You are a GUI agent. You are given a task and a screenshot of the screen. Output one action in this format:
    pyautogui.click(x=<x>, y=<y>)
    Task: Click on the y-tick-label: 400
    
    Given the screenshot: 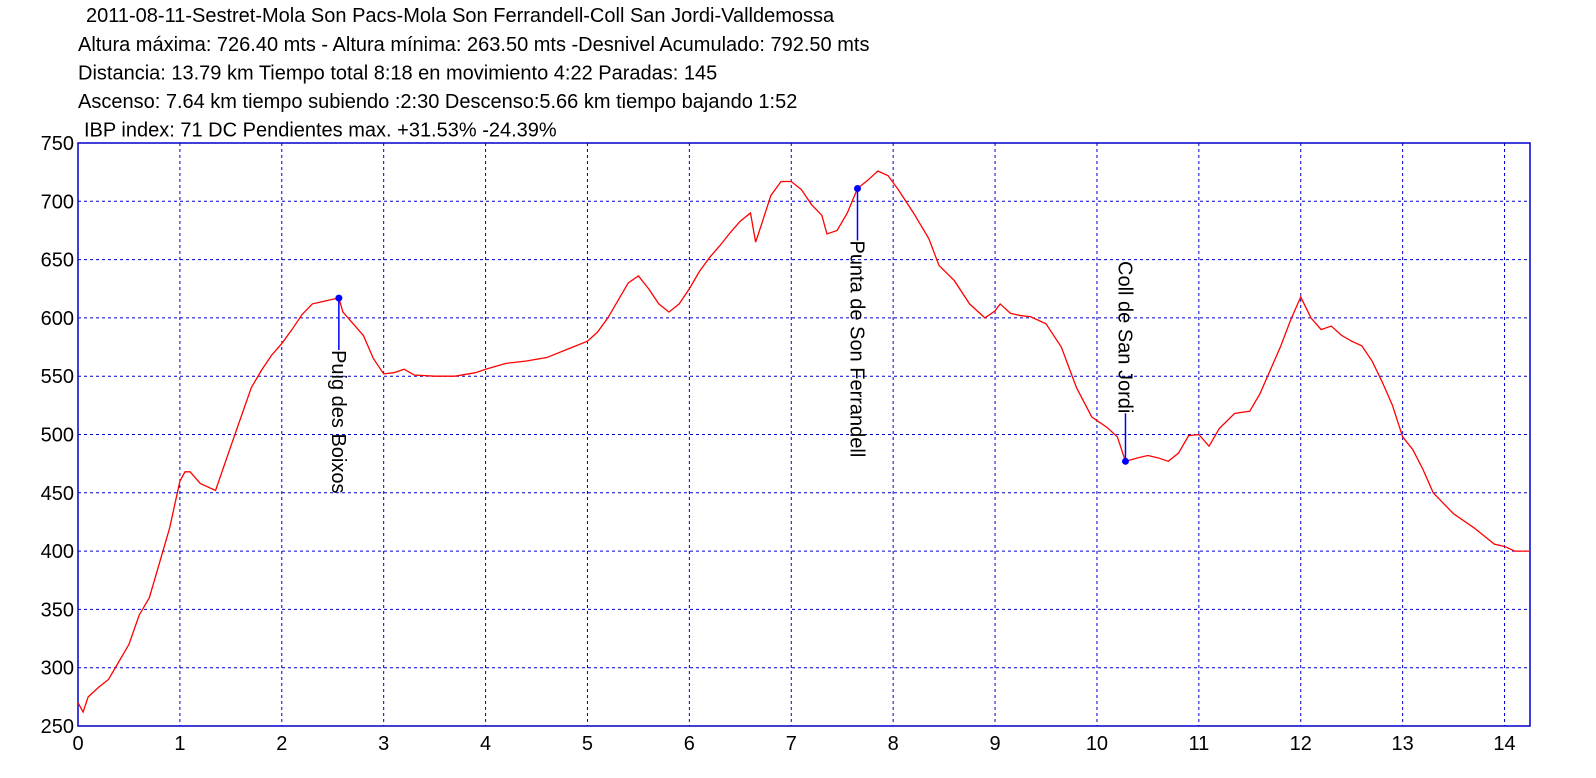 What is the action you would take?
    pyautogui.click(x=57, y=552)
    